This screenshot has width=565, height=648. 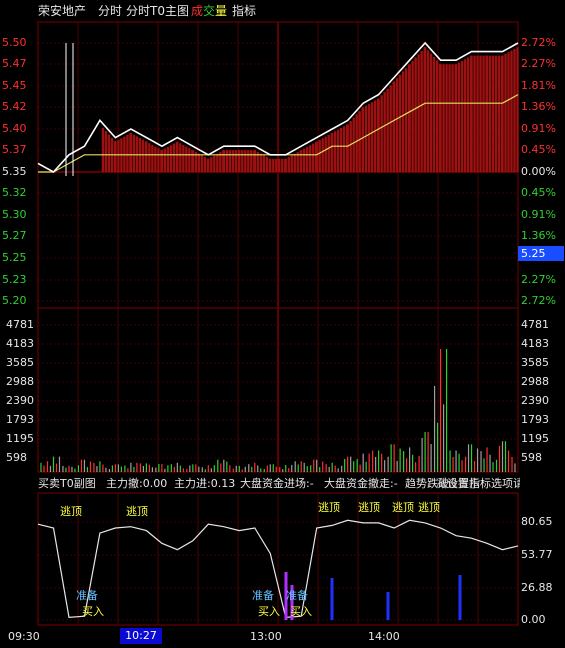 I want to click on trend-label: 趋势跌破, so click(x=427, y=483).